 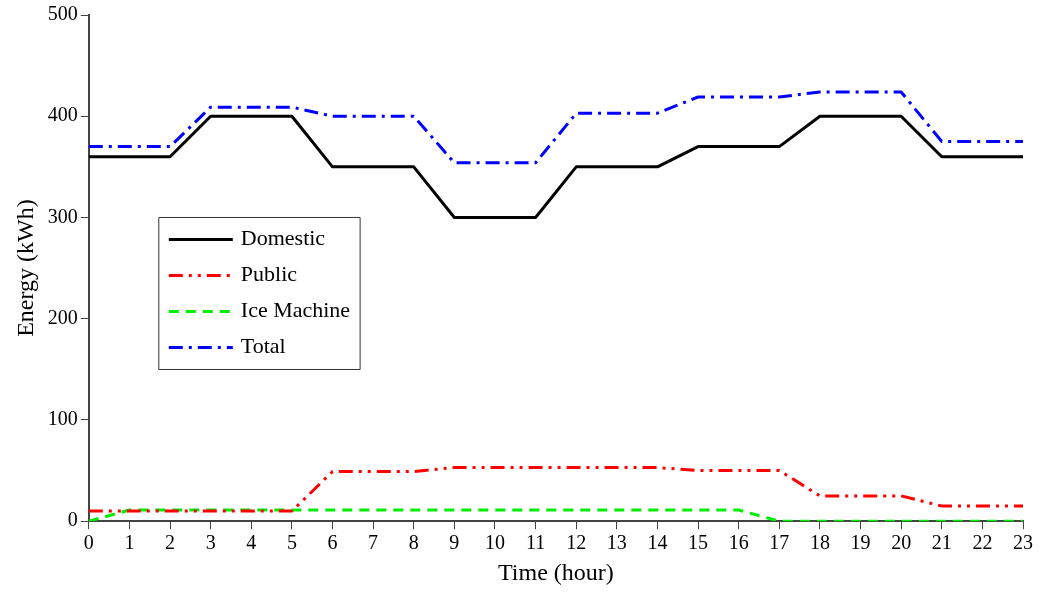 I want to click on x-tick-label: 19, so click(x=860, y=542).